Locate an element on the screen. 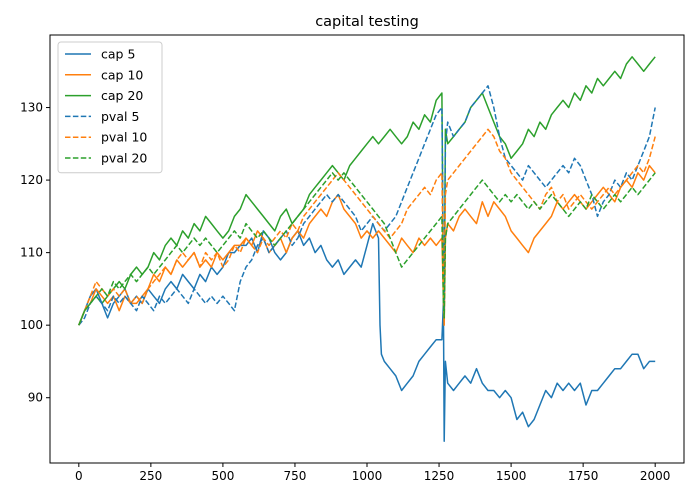 The image size is (700, 500). x-tick-label: 1000 is located at coordinates (367, 476).